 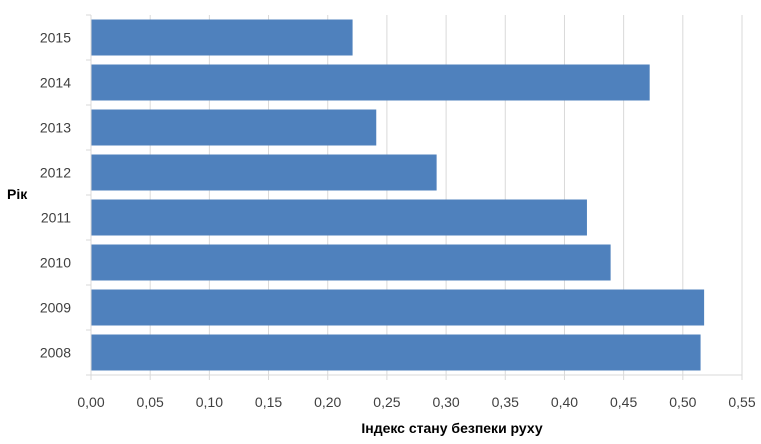 I want to click on y-tick-label: 2012, so click(x=55, y=173).